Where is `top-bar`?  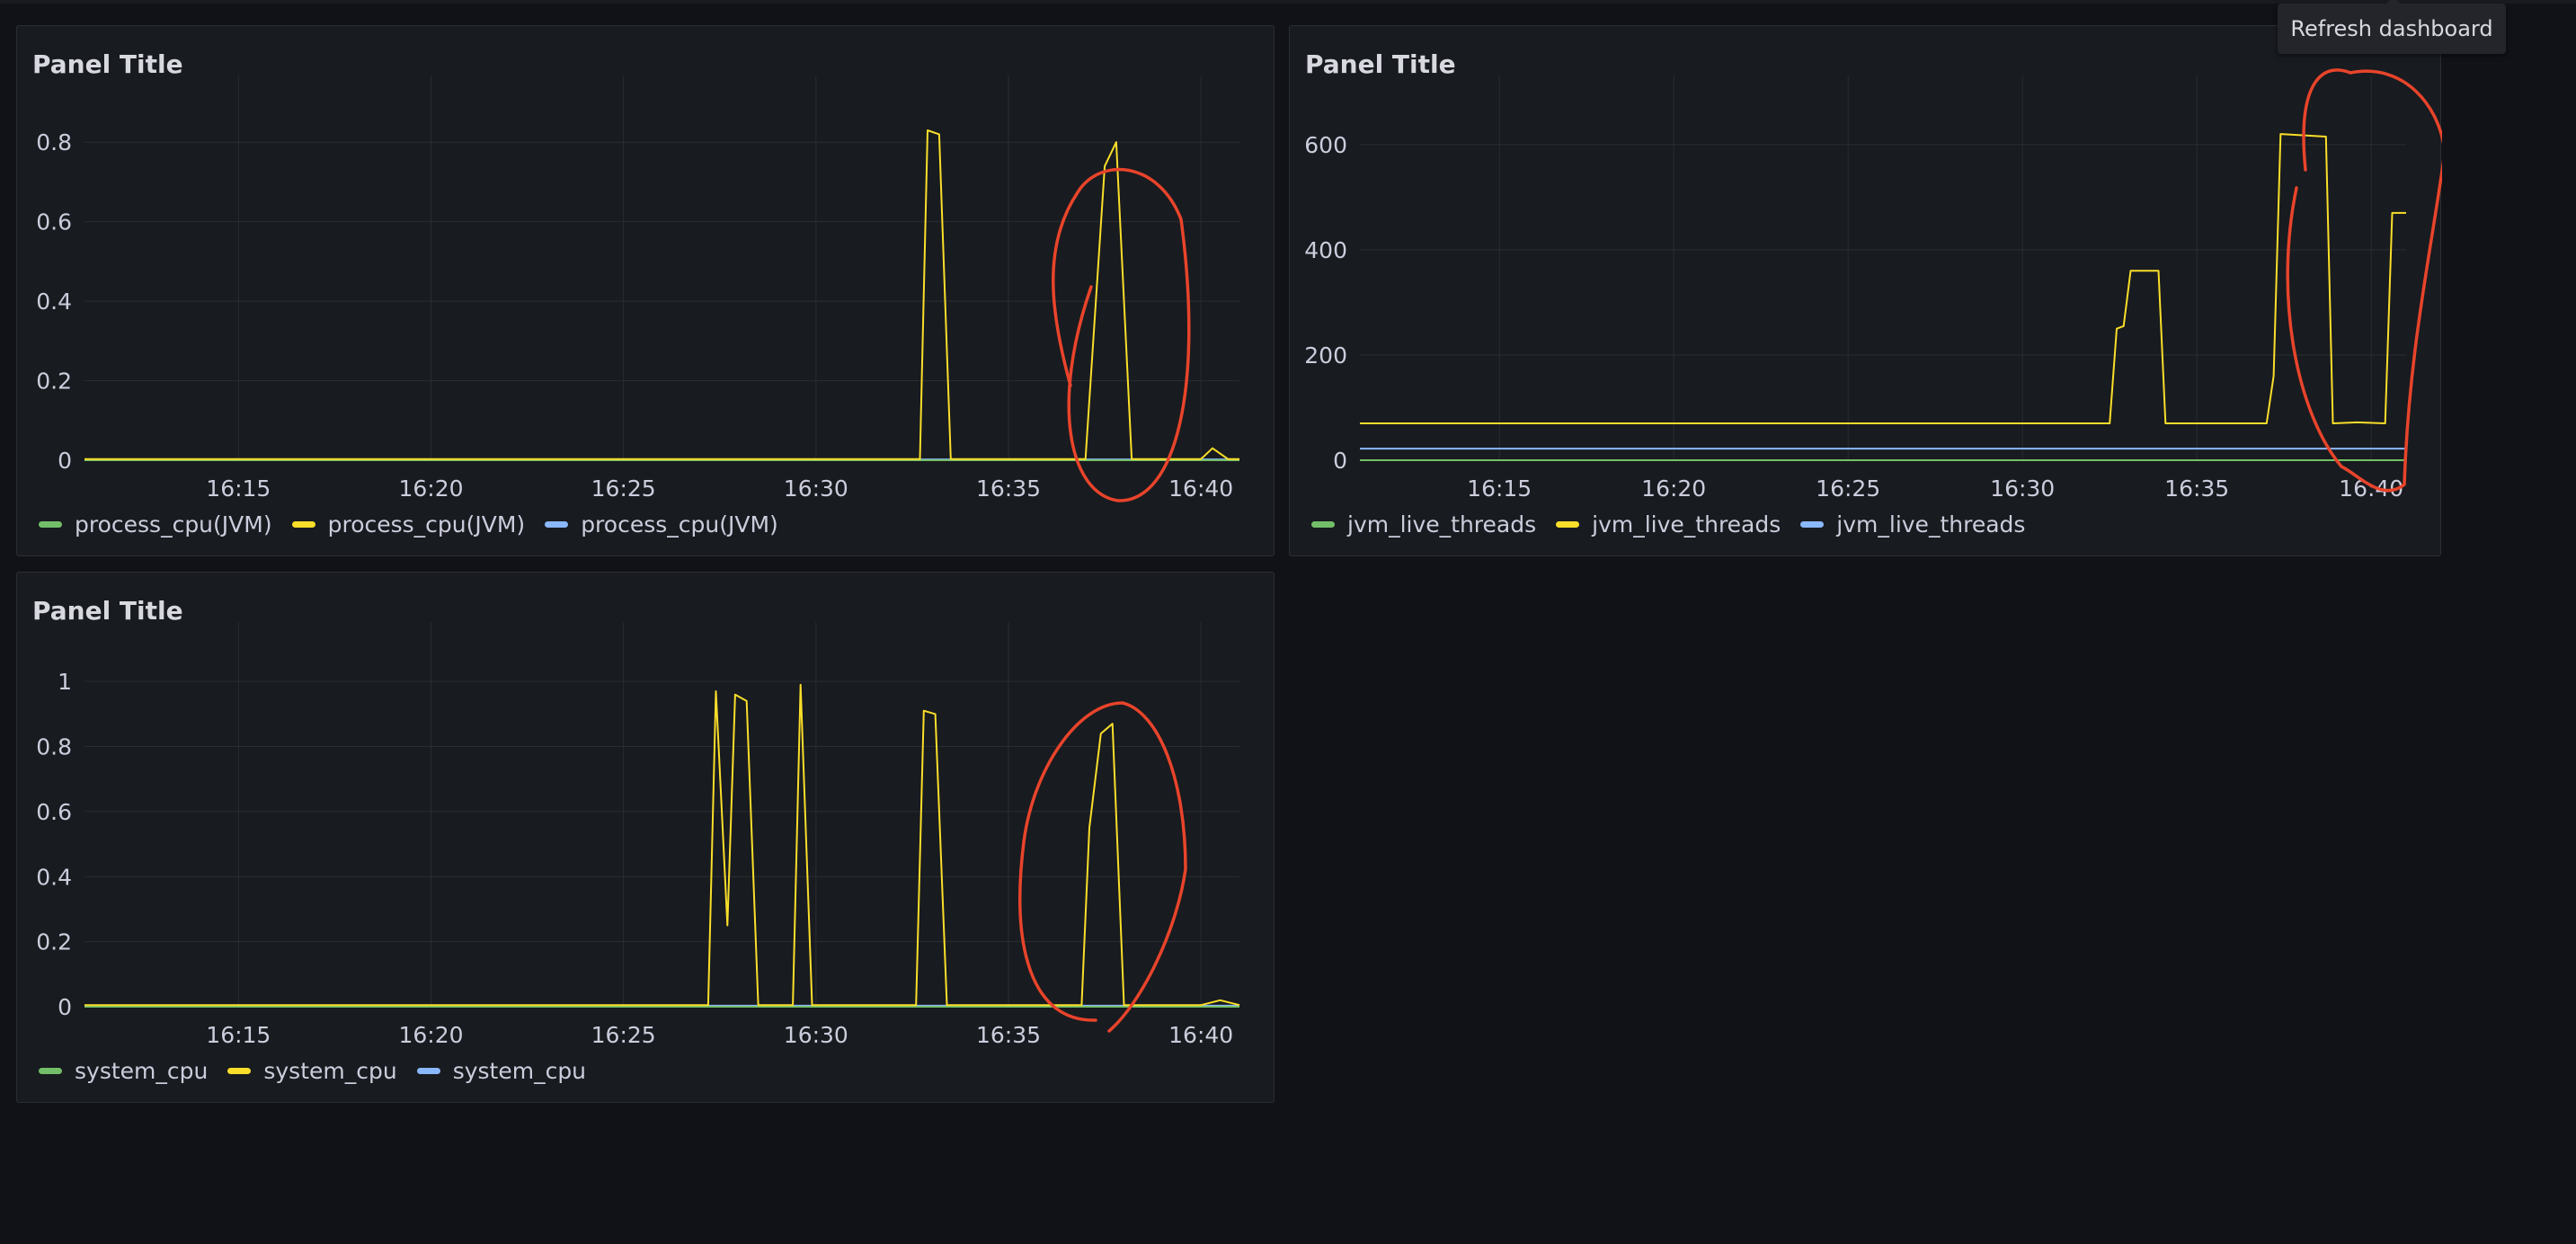
top-bar is located at coordinates (1288, 2).